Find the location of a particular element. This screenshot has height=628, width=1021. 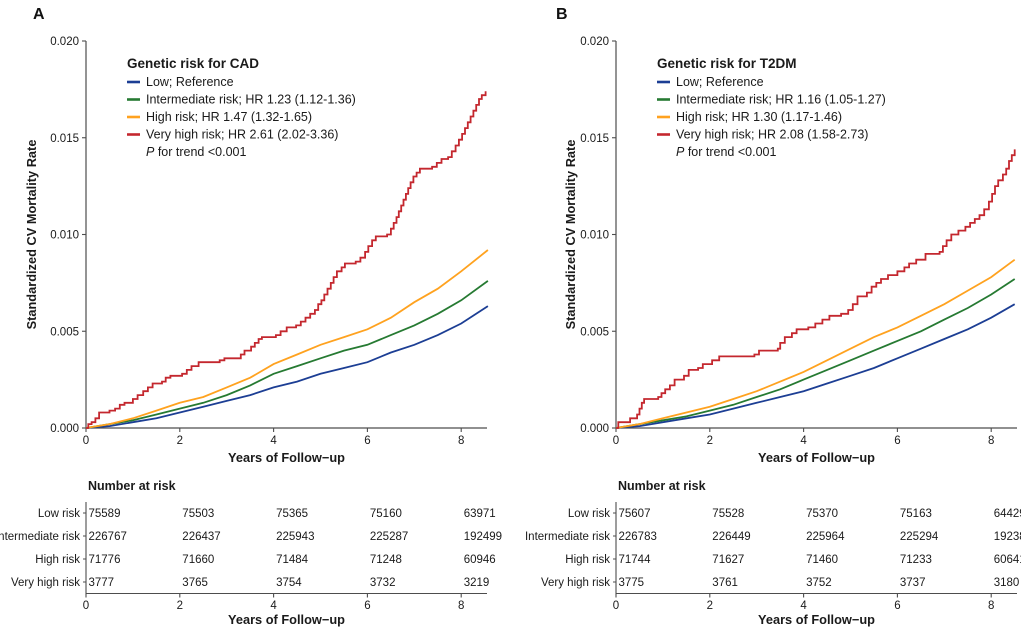

legend-item-label: Intermediate risk; HR 1.23 (1.12-1.36) is located at coordinates (251, 100).